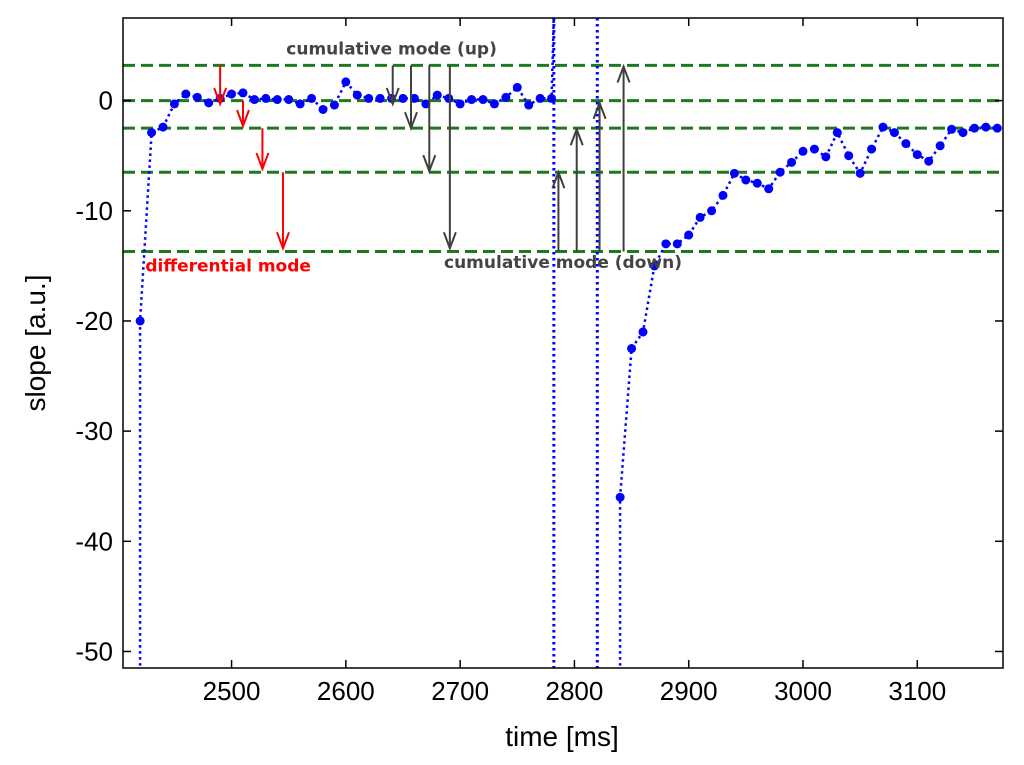  What do you see at coordinates (94, 651) in the screenshot?
I see `y-tick-label: -50` at bounding box center [94, 651].